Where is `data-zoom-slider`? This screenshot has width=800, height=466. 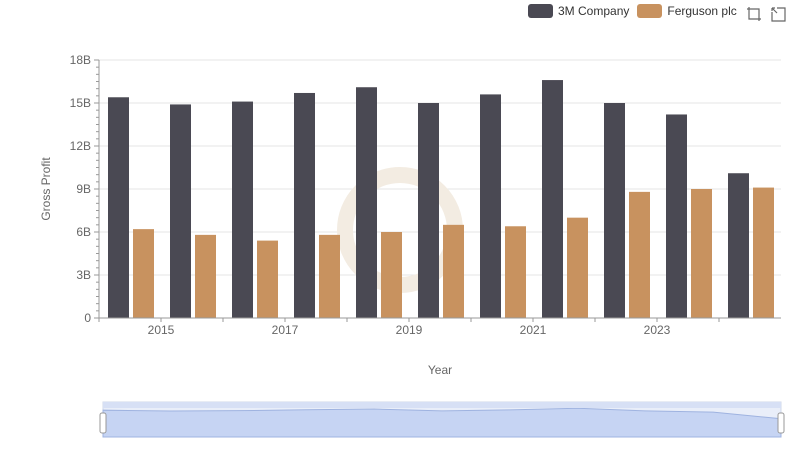
data-zoom-slider is located at coordinates (442, 419).